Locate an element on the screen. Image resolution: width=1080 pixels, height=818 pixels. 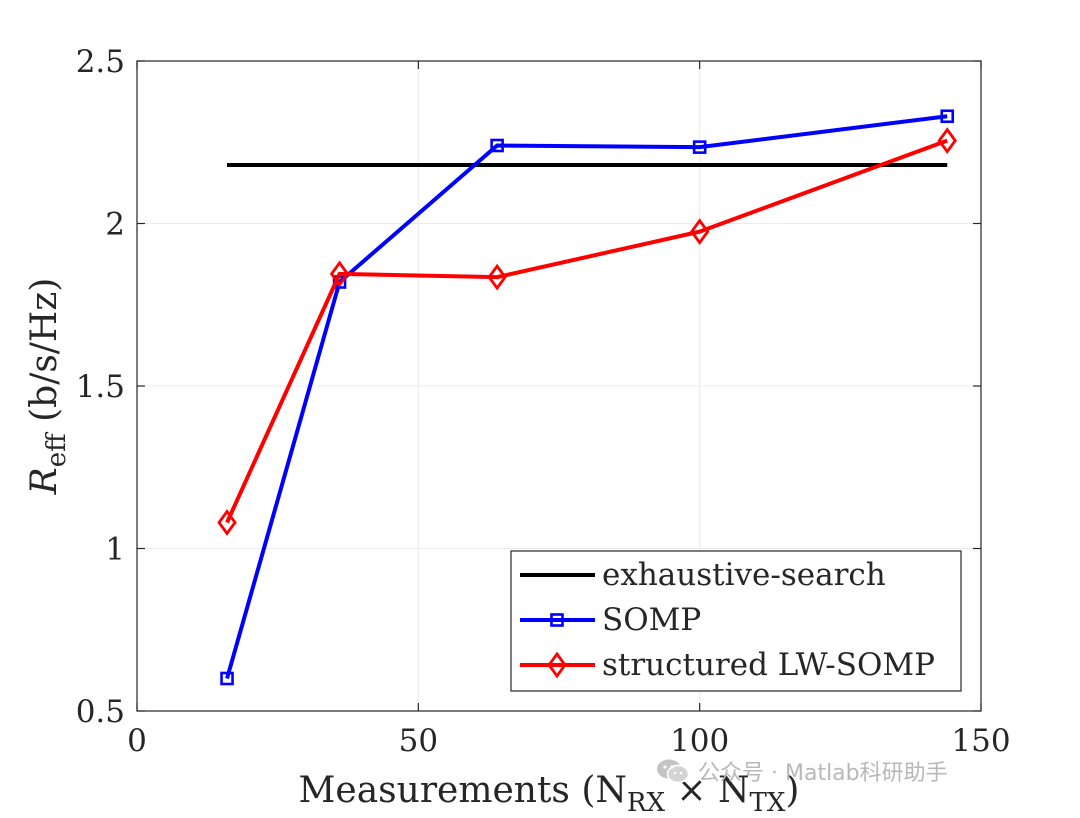
wechat-icon is located at coordinates (673, 771).